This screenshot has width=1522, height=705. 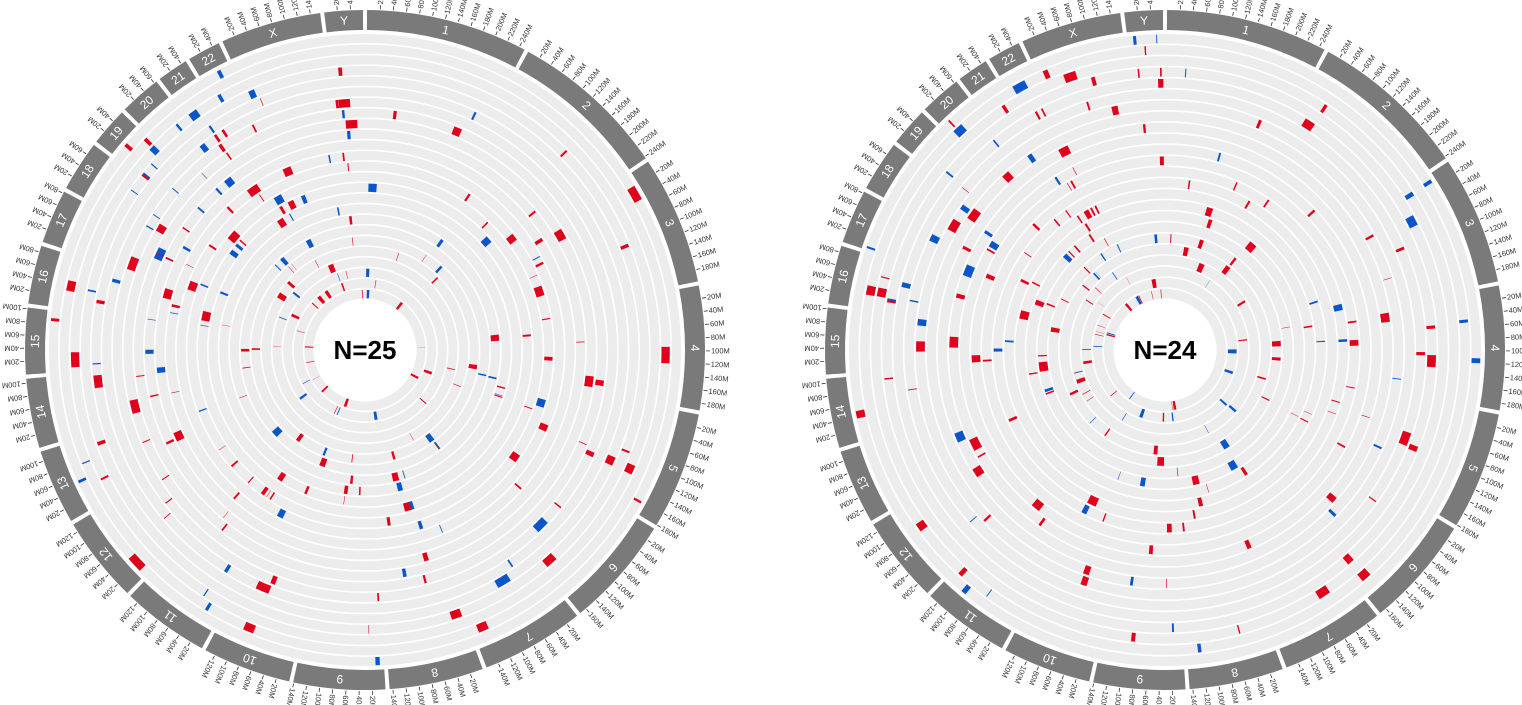 I want to click on tick-label: 240M, so click(x=1326, y=33).